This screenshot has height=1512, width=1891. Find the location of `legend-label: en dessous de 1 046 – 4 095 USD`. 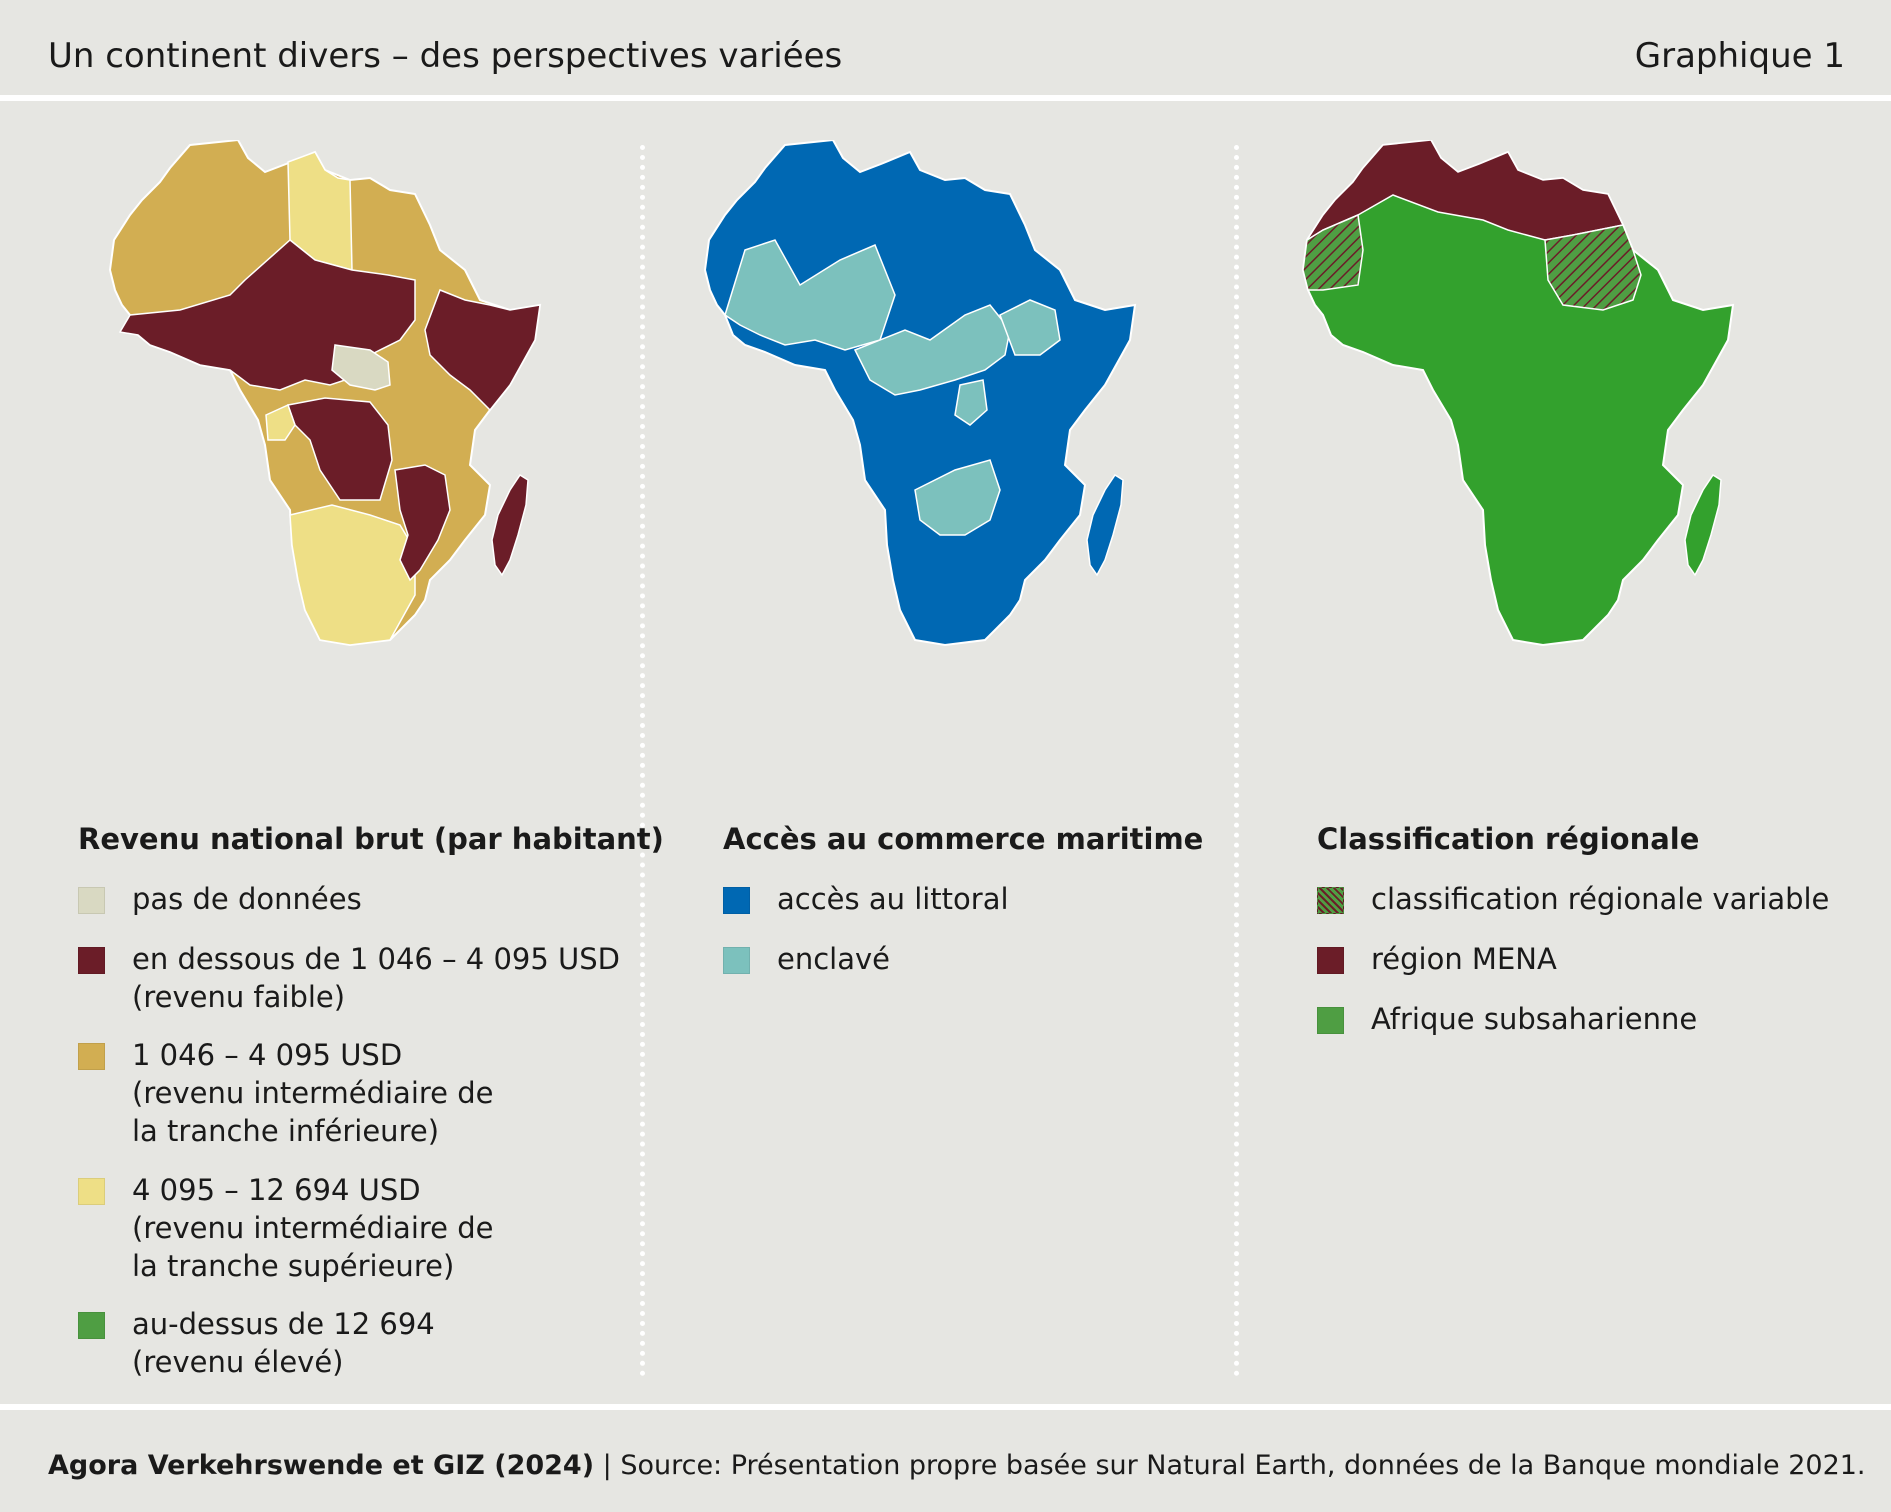

legend-label: en dessous de 1 046 – 4 095 USD is located at coordinates (376, 959).